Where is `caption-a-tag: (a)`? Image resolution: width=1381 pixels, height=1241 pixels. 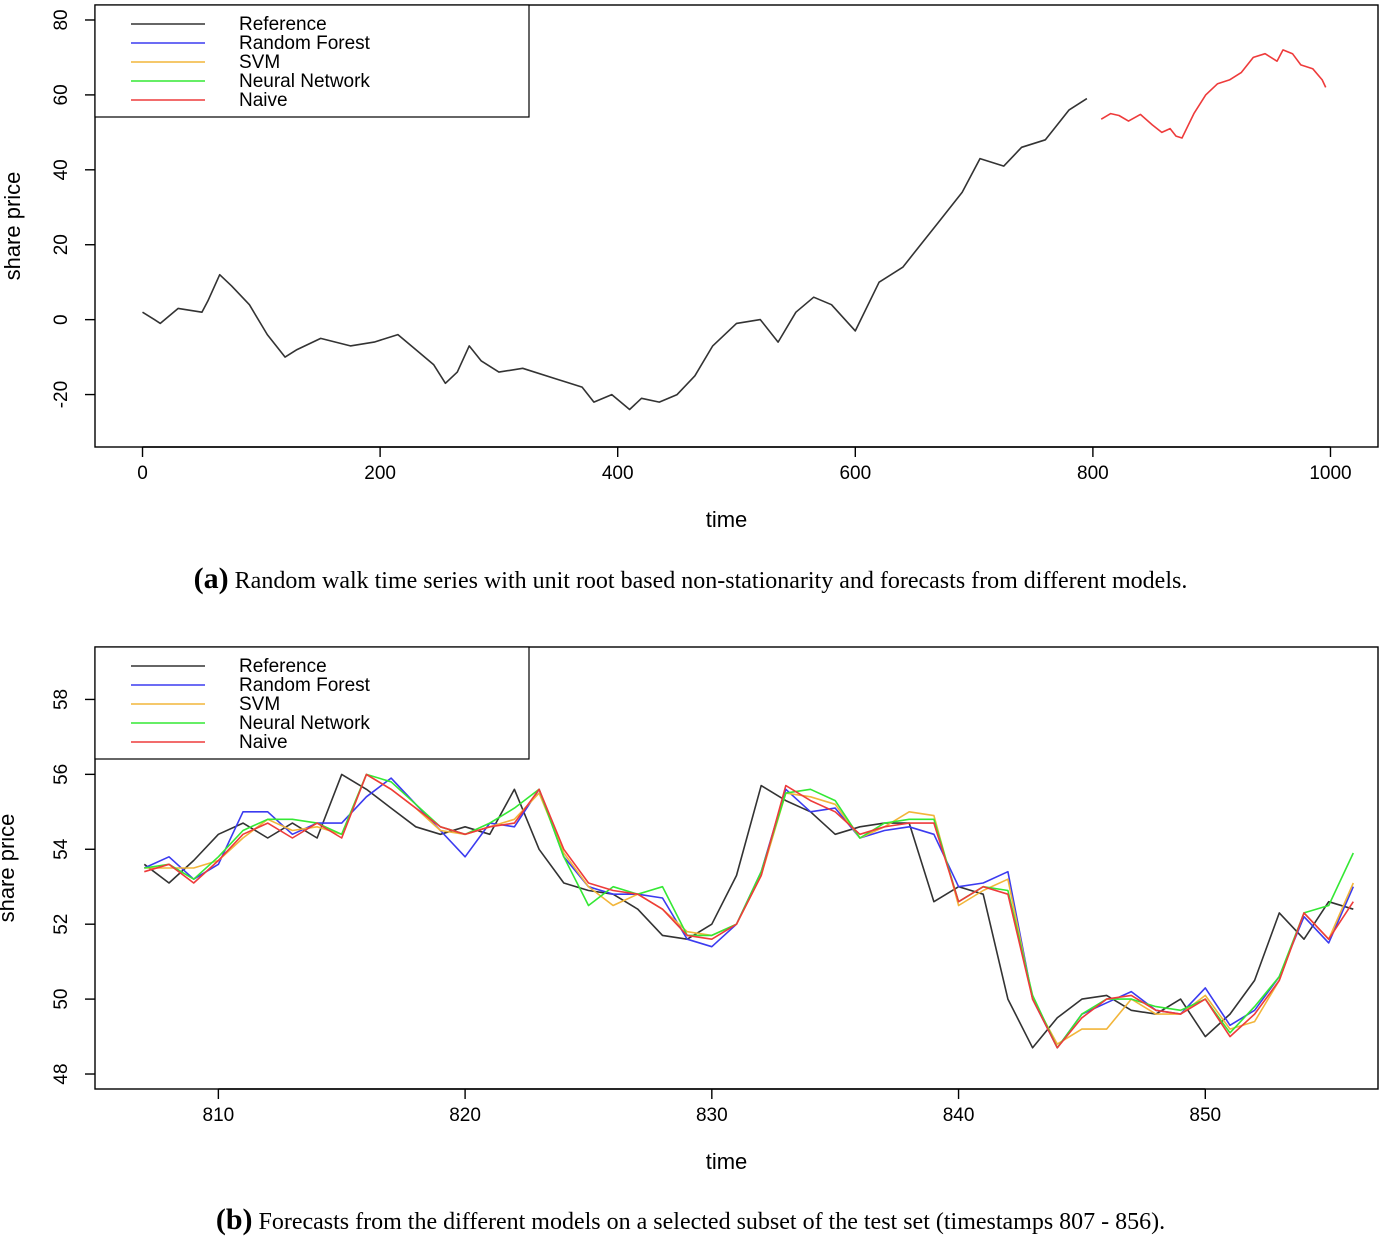
caption-a-tag: (a) is located at coordinates (211, 578).